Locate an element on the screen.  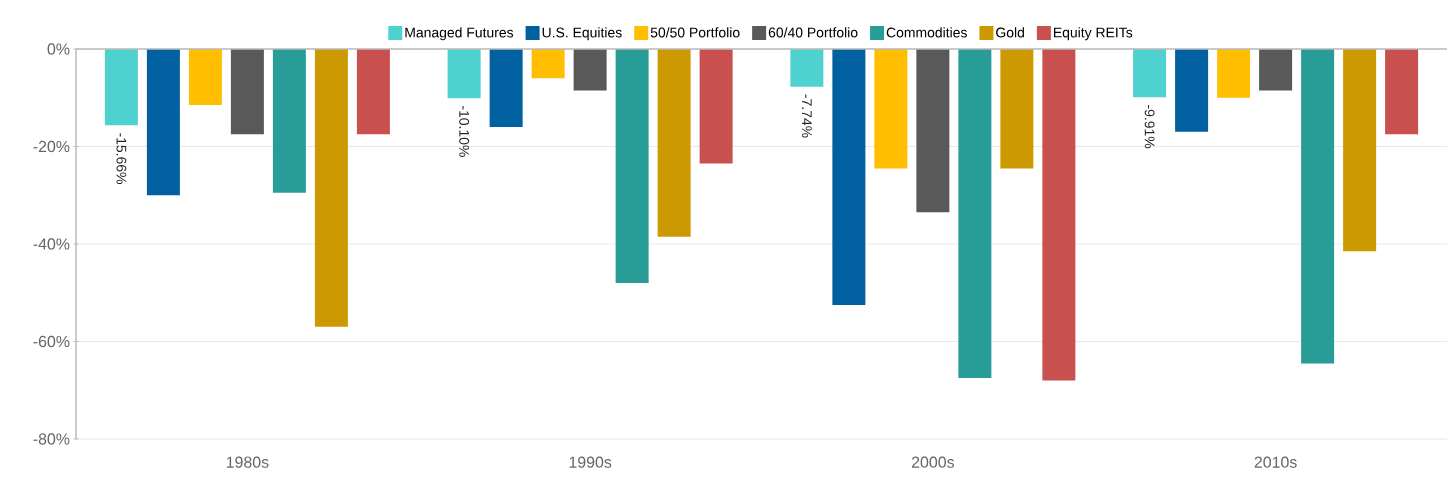
legend-label: 50/50 Portfolio is located at coordinates (695, 32).